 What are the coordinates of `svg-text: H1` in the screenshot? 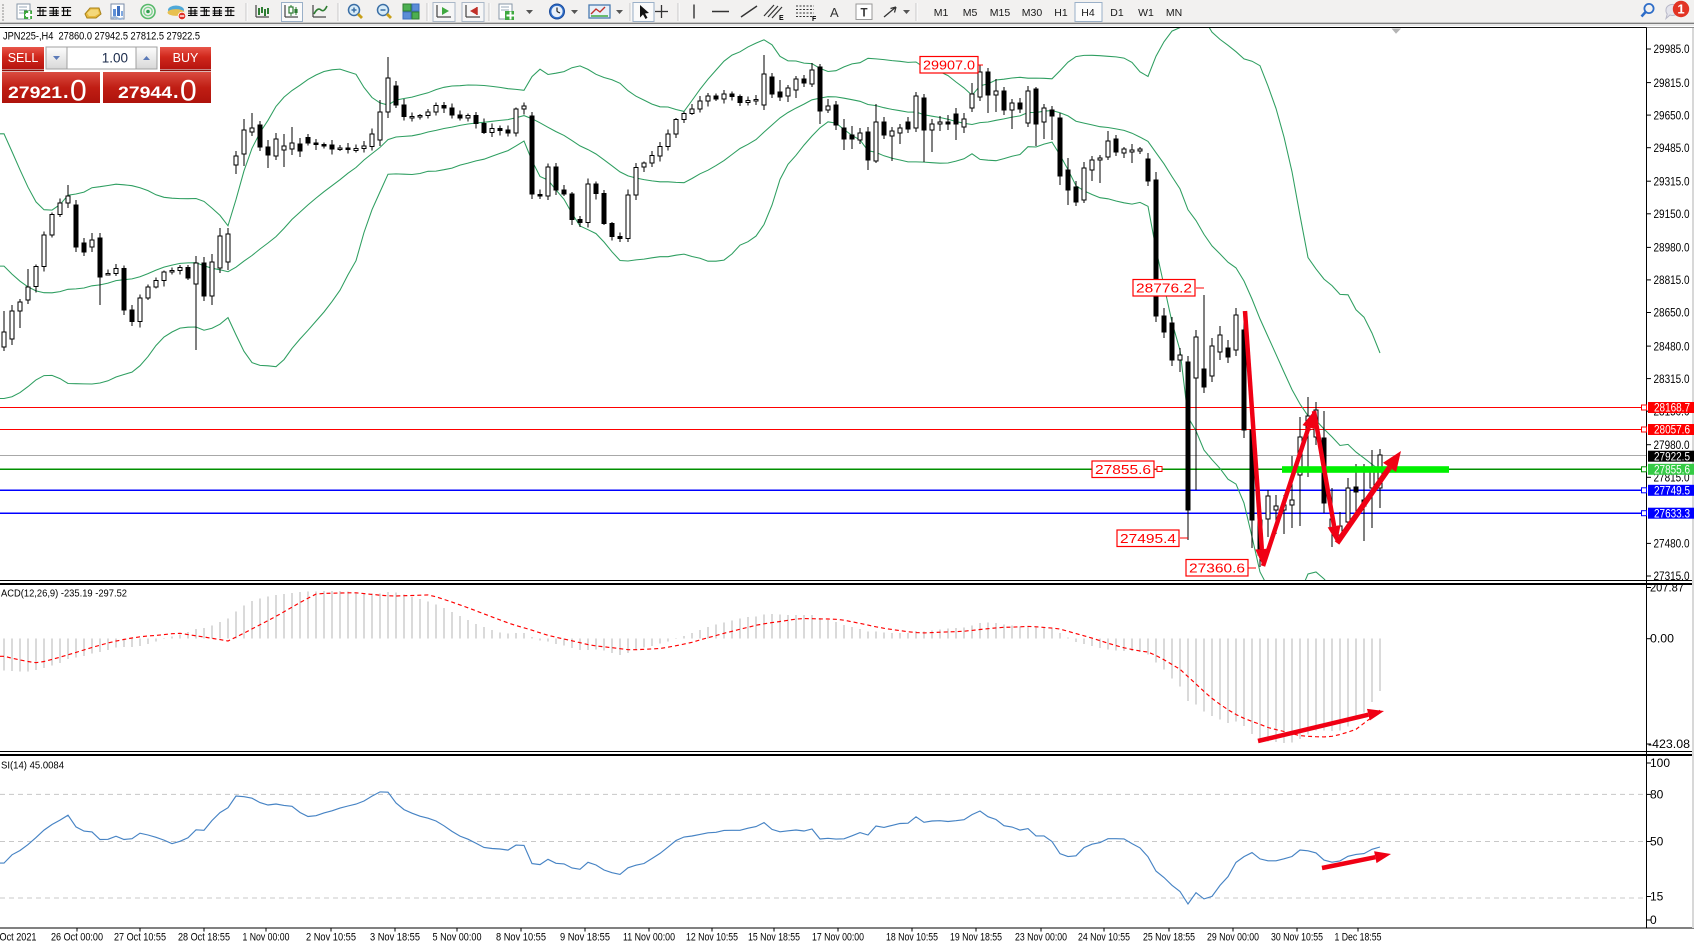 It's located at (1061, 13).